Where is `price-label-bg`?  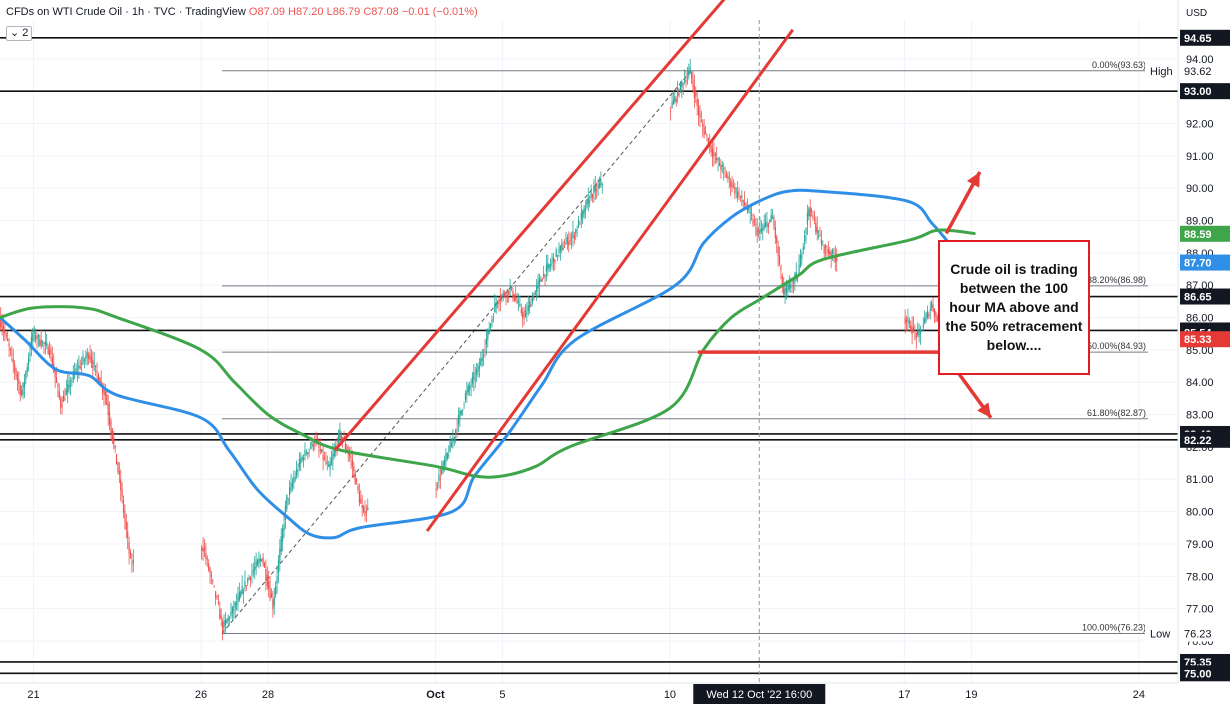 price-label-bg is located at coordinates (1205, 633).